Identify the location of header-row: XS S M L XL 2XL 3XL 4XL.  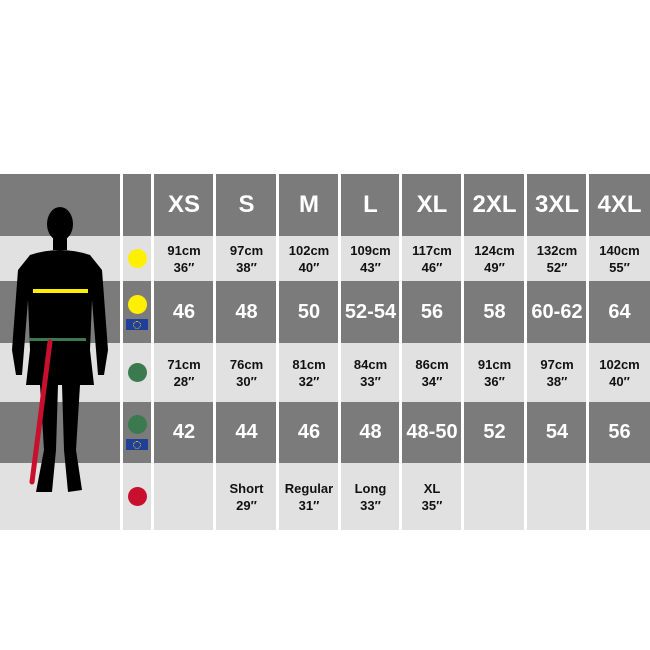
(325, 205).